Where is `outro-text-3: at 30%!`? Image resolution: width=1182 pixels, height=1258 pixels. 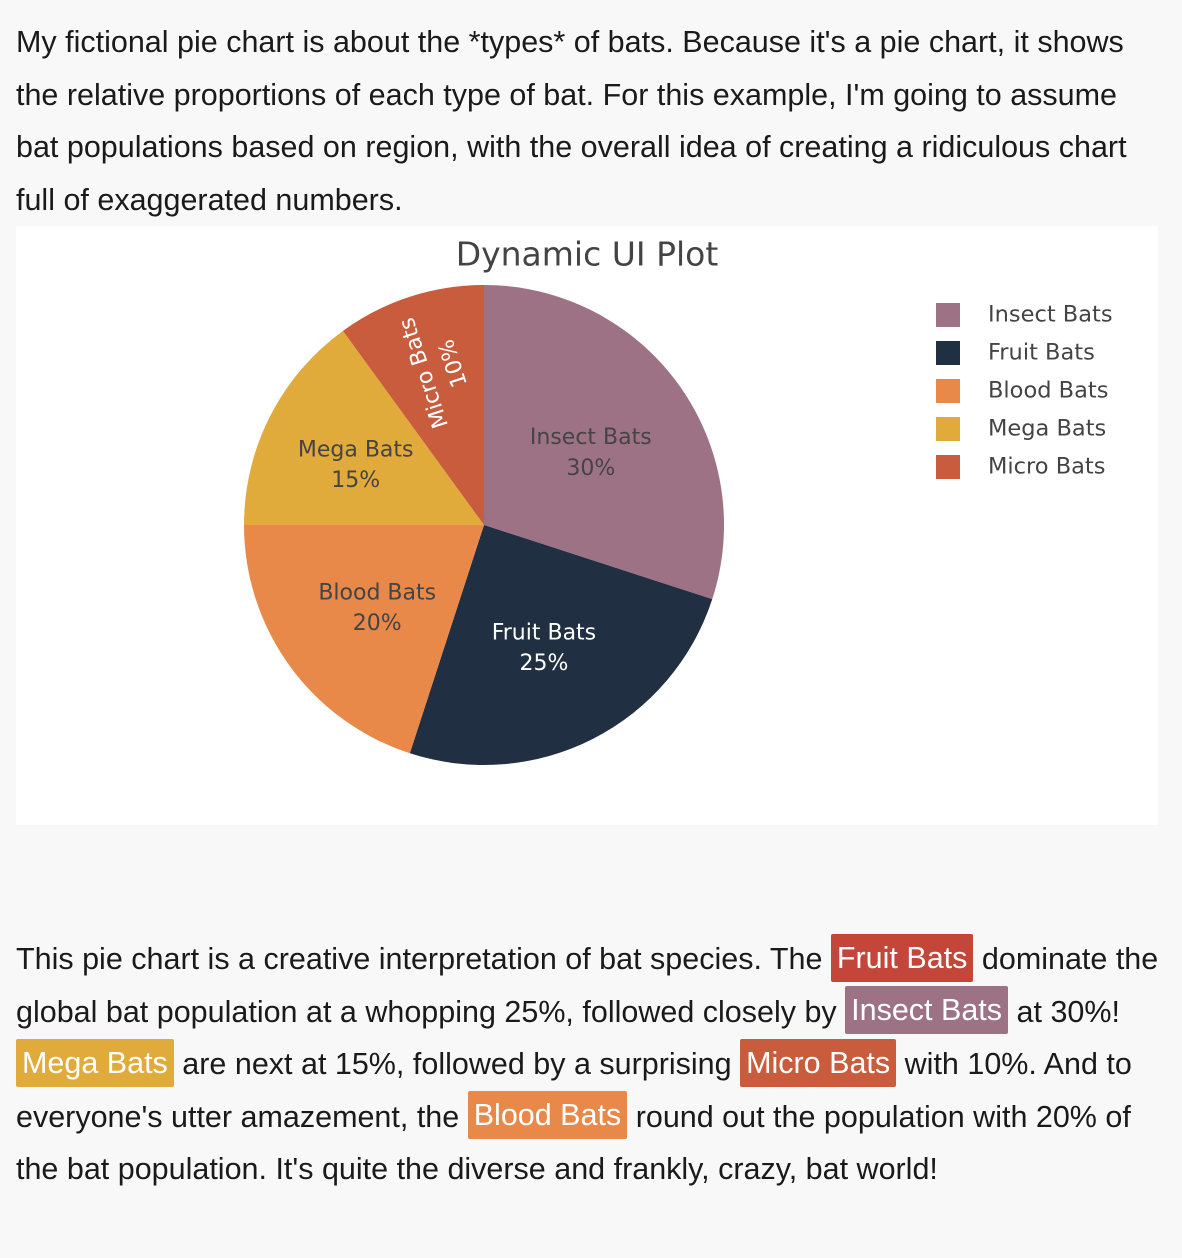
outro-text-3: at 30%! is located at coordinates (1068, 1011).